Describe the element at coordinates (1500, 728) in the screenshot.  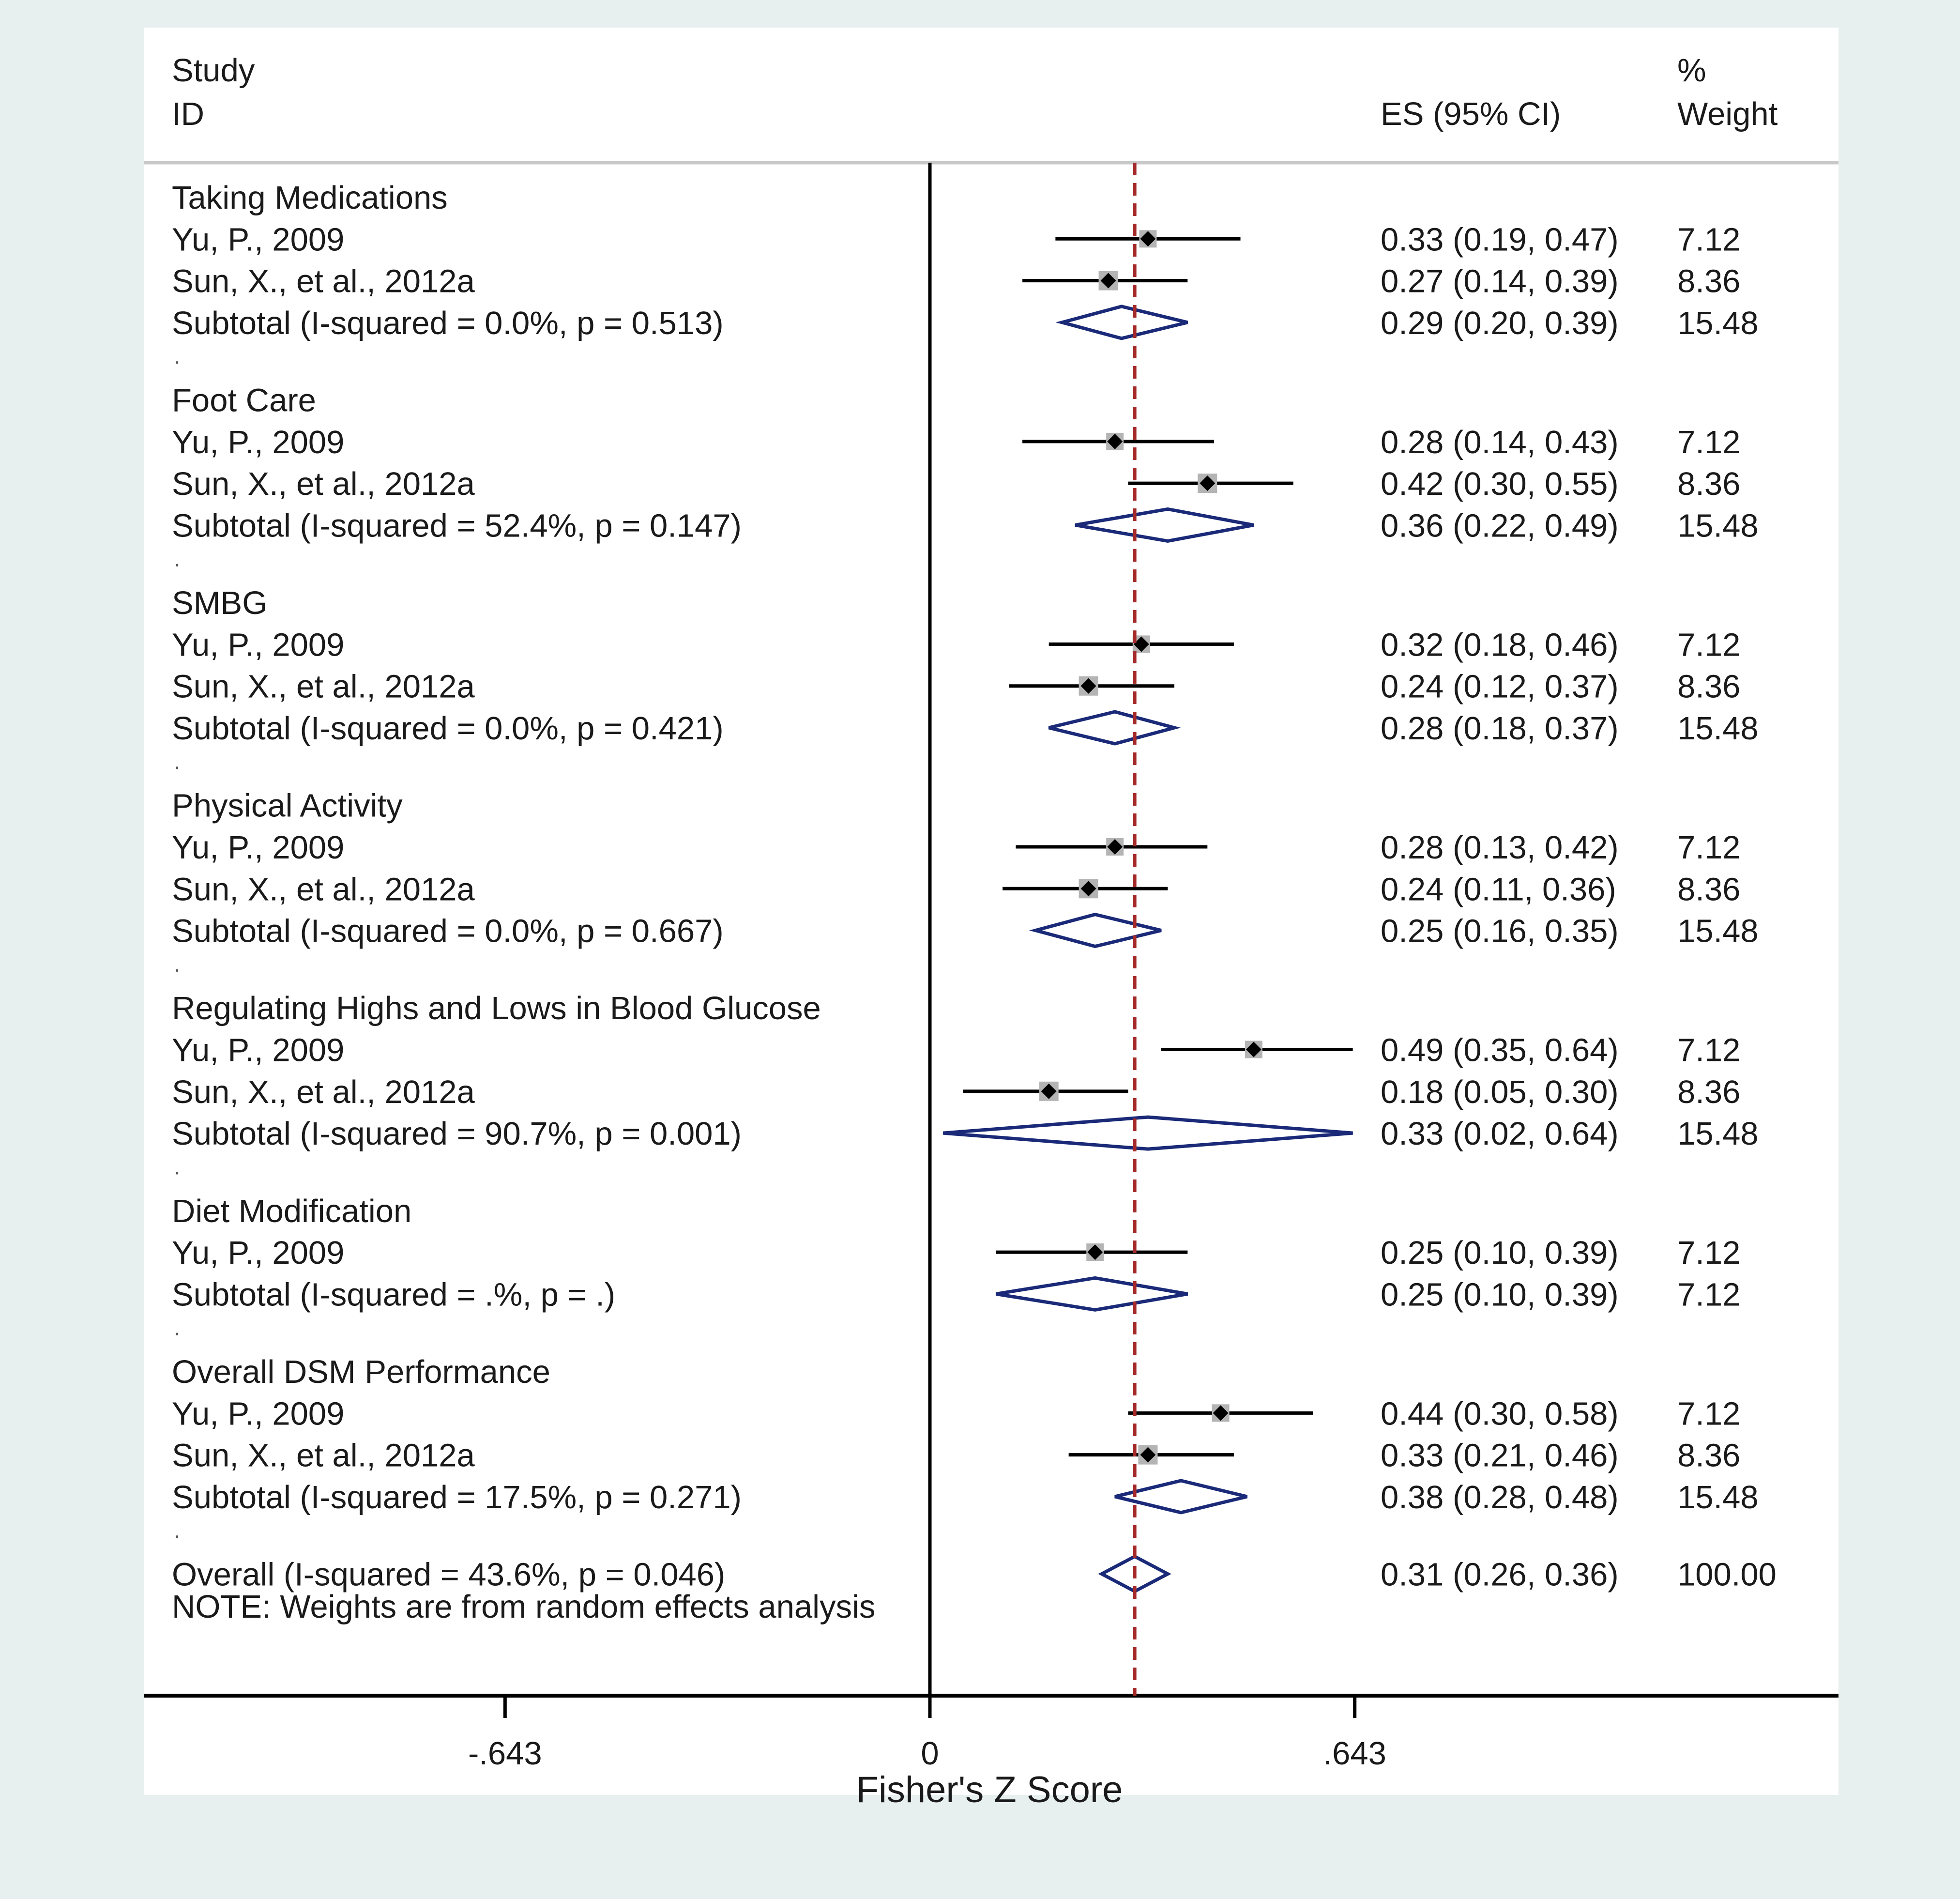
I see `subtotal-es-ci: 0.28 (0.18, 0.37)` at that location.